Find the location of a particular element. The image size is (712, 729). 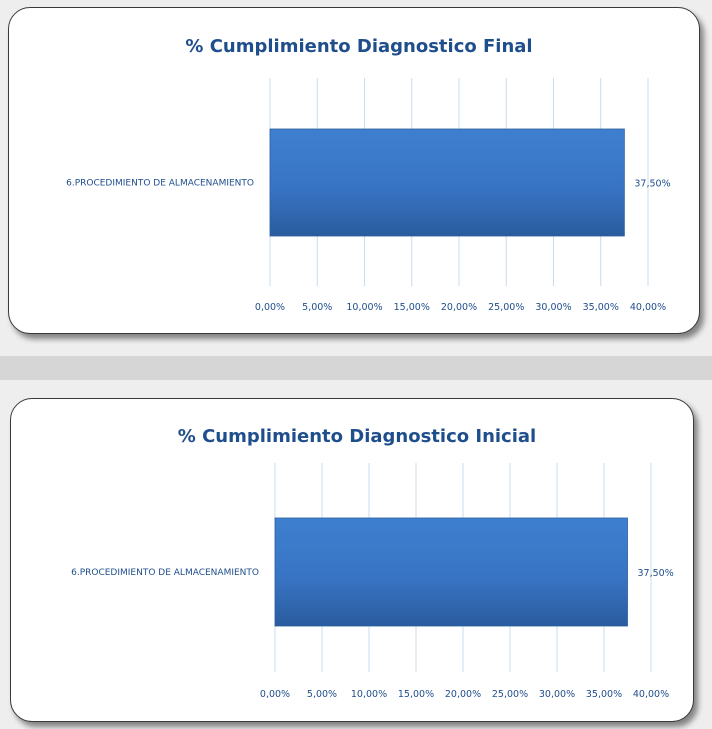

chart-title: % Cumplimiento Diagnostico Final is located at coordinates (358, 46).